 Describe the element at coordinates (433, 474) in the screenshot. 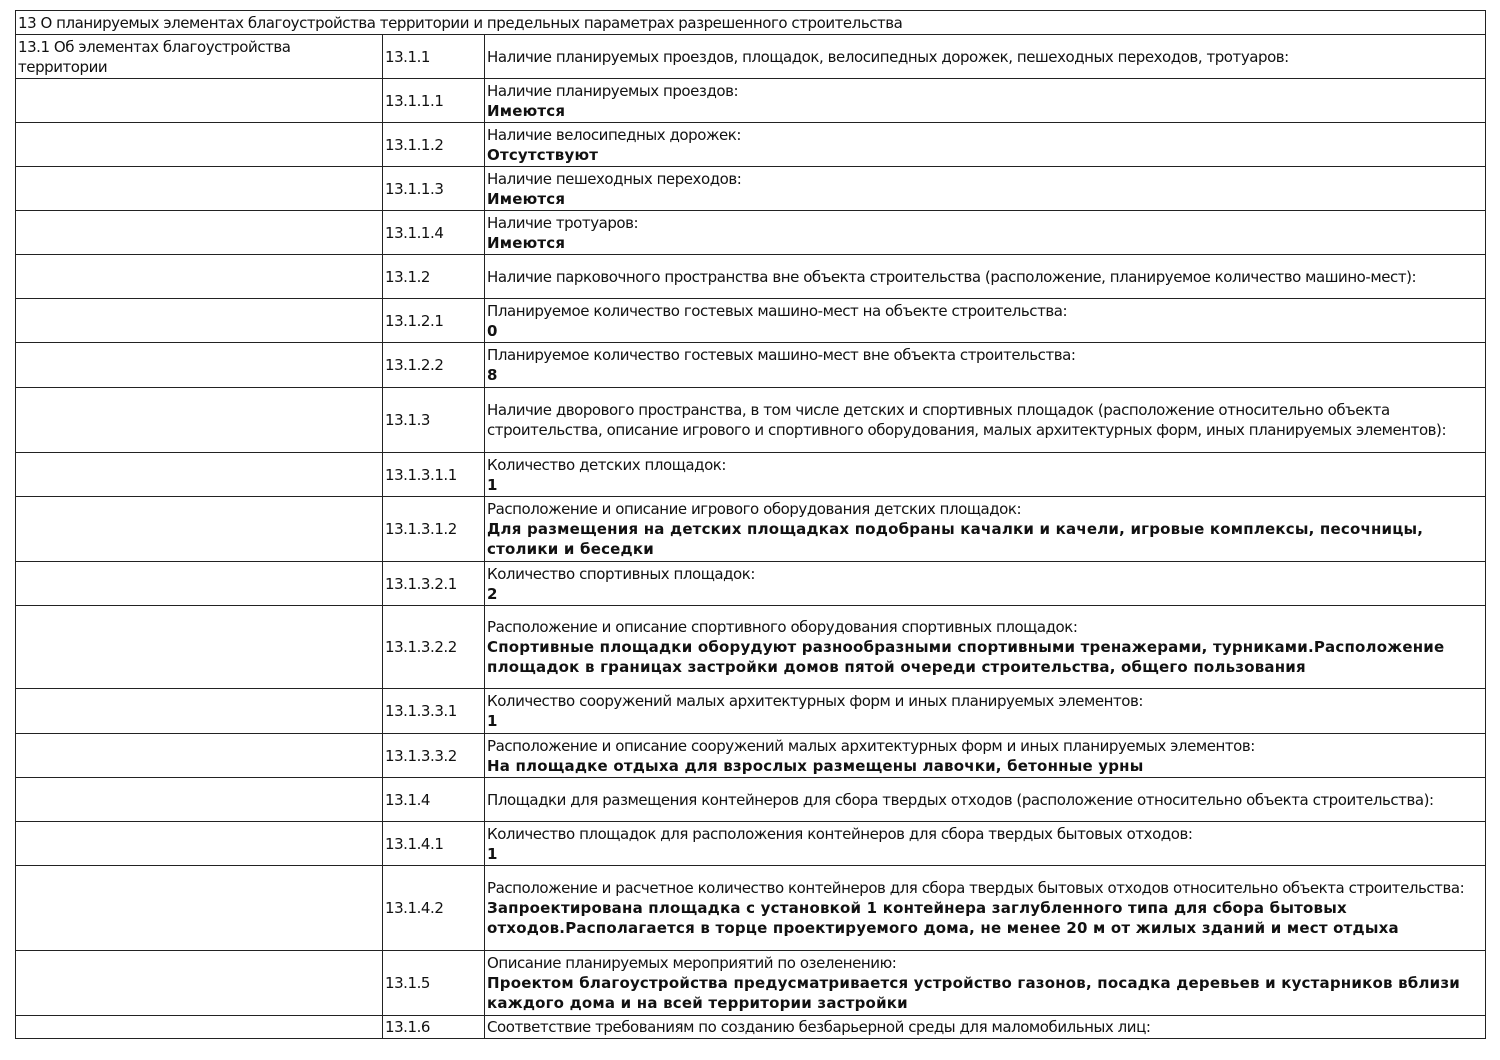

I see `item-code: 13.1.3.1.1` at that location.